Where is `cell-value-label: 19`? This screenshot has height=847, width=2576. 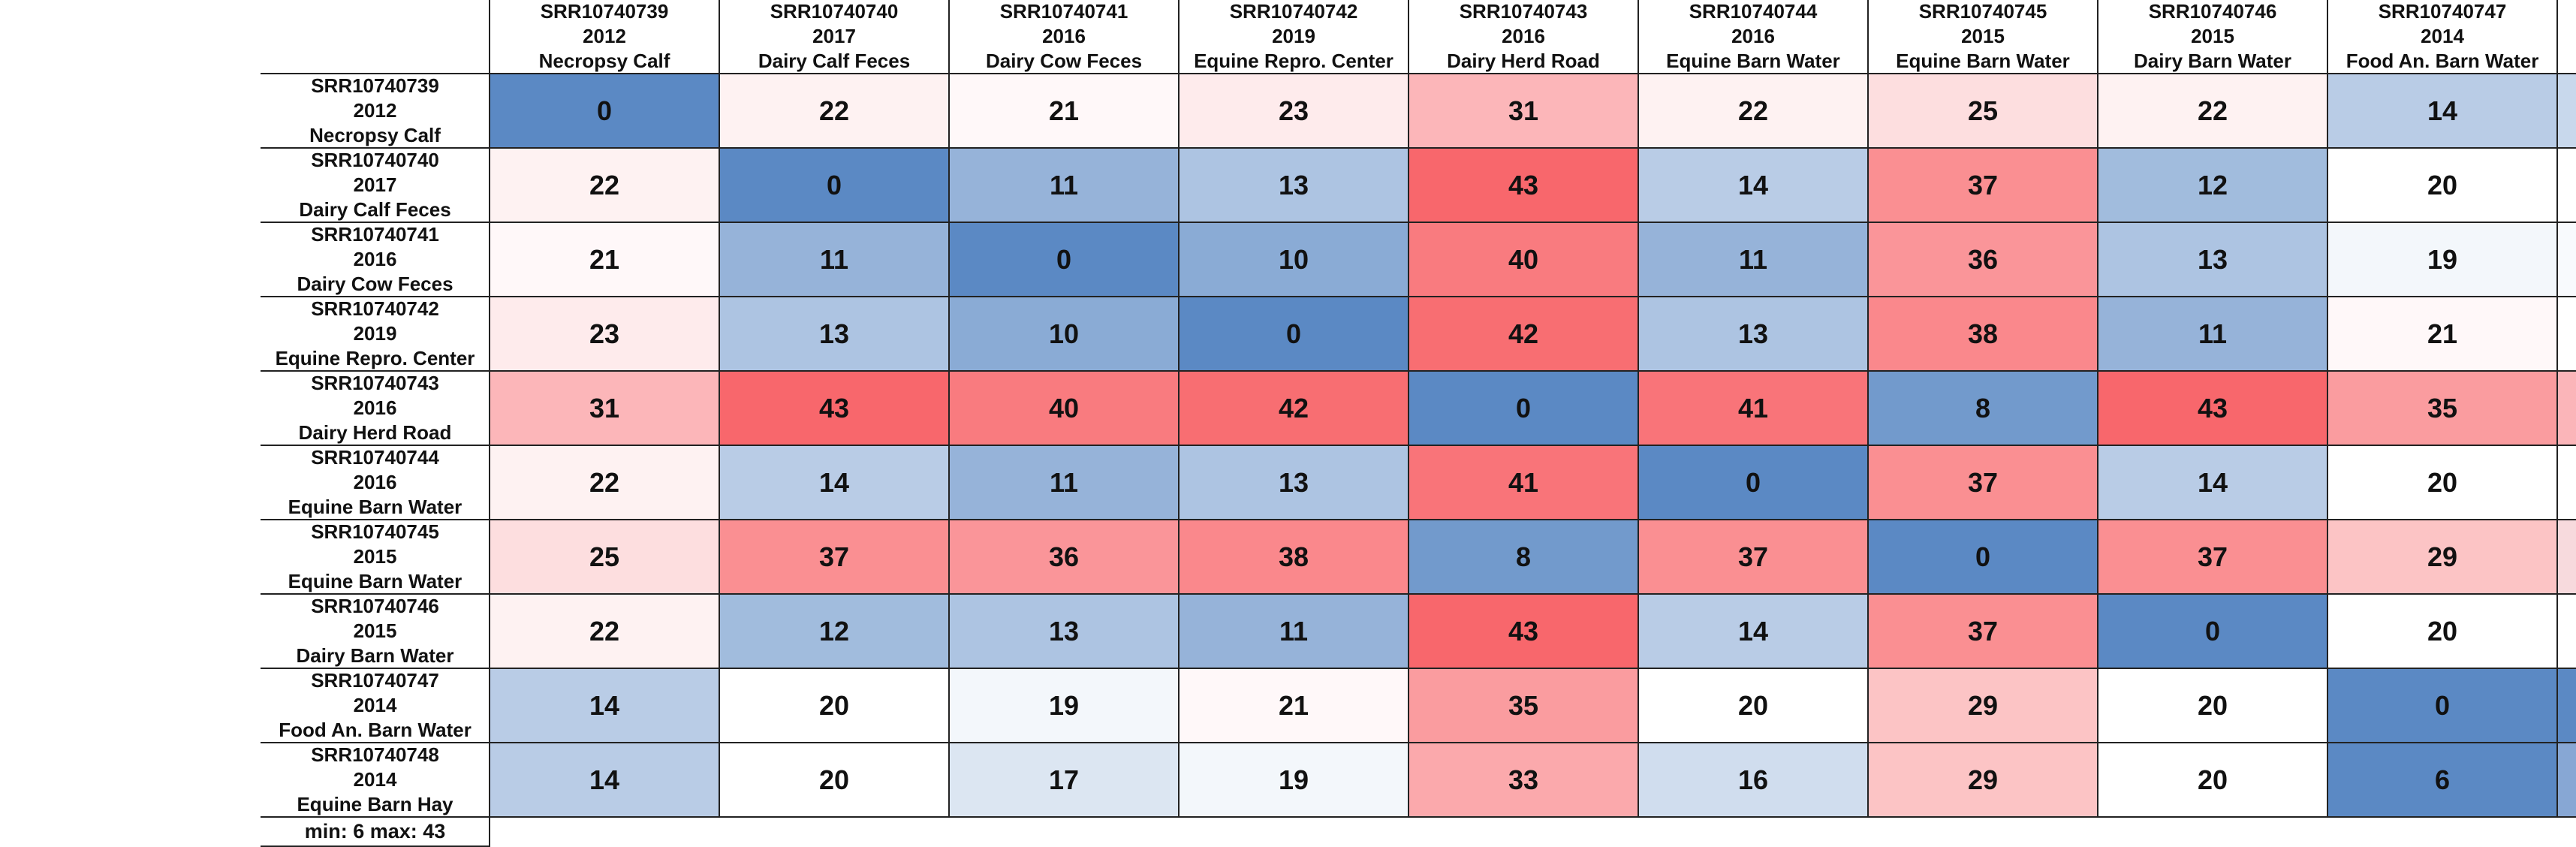
cell-value-label: 19 is located at coordinates (1064, 705).